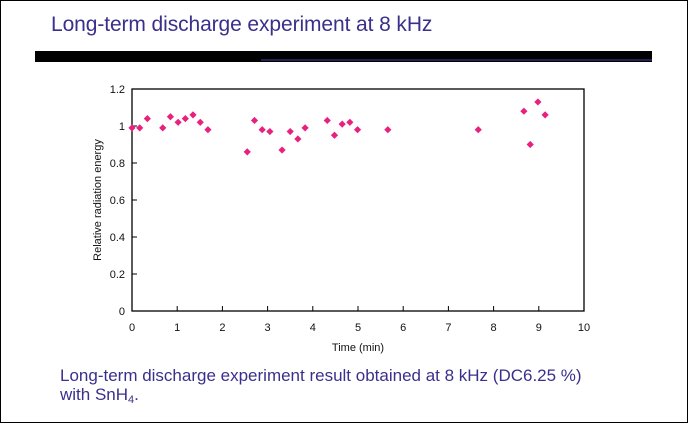 This screenshot has width=688, height=423. What do you see at coordinates (117, 275) in the screenshot?
I see `y-tick-label: 0.2` at bounding box center [117, 275].